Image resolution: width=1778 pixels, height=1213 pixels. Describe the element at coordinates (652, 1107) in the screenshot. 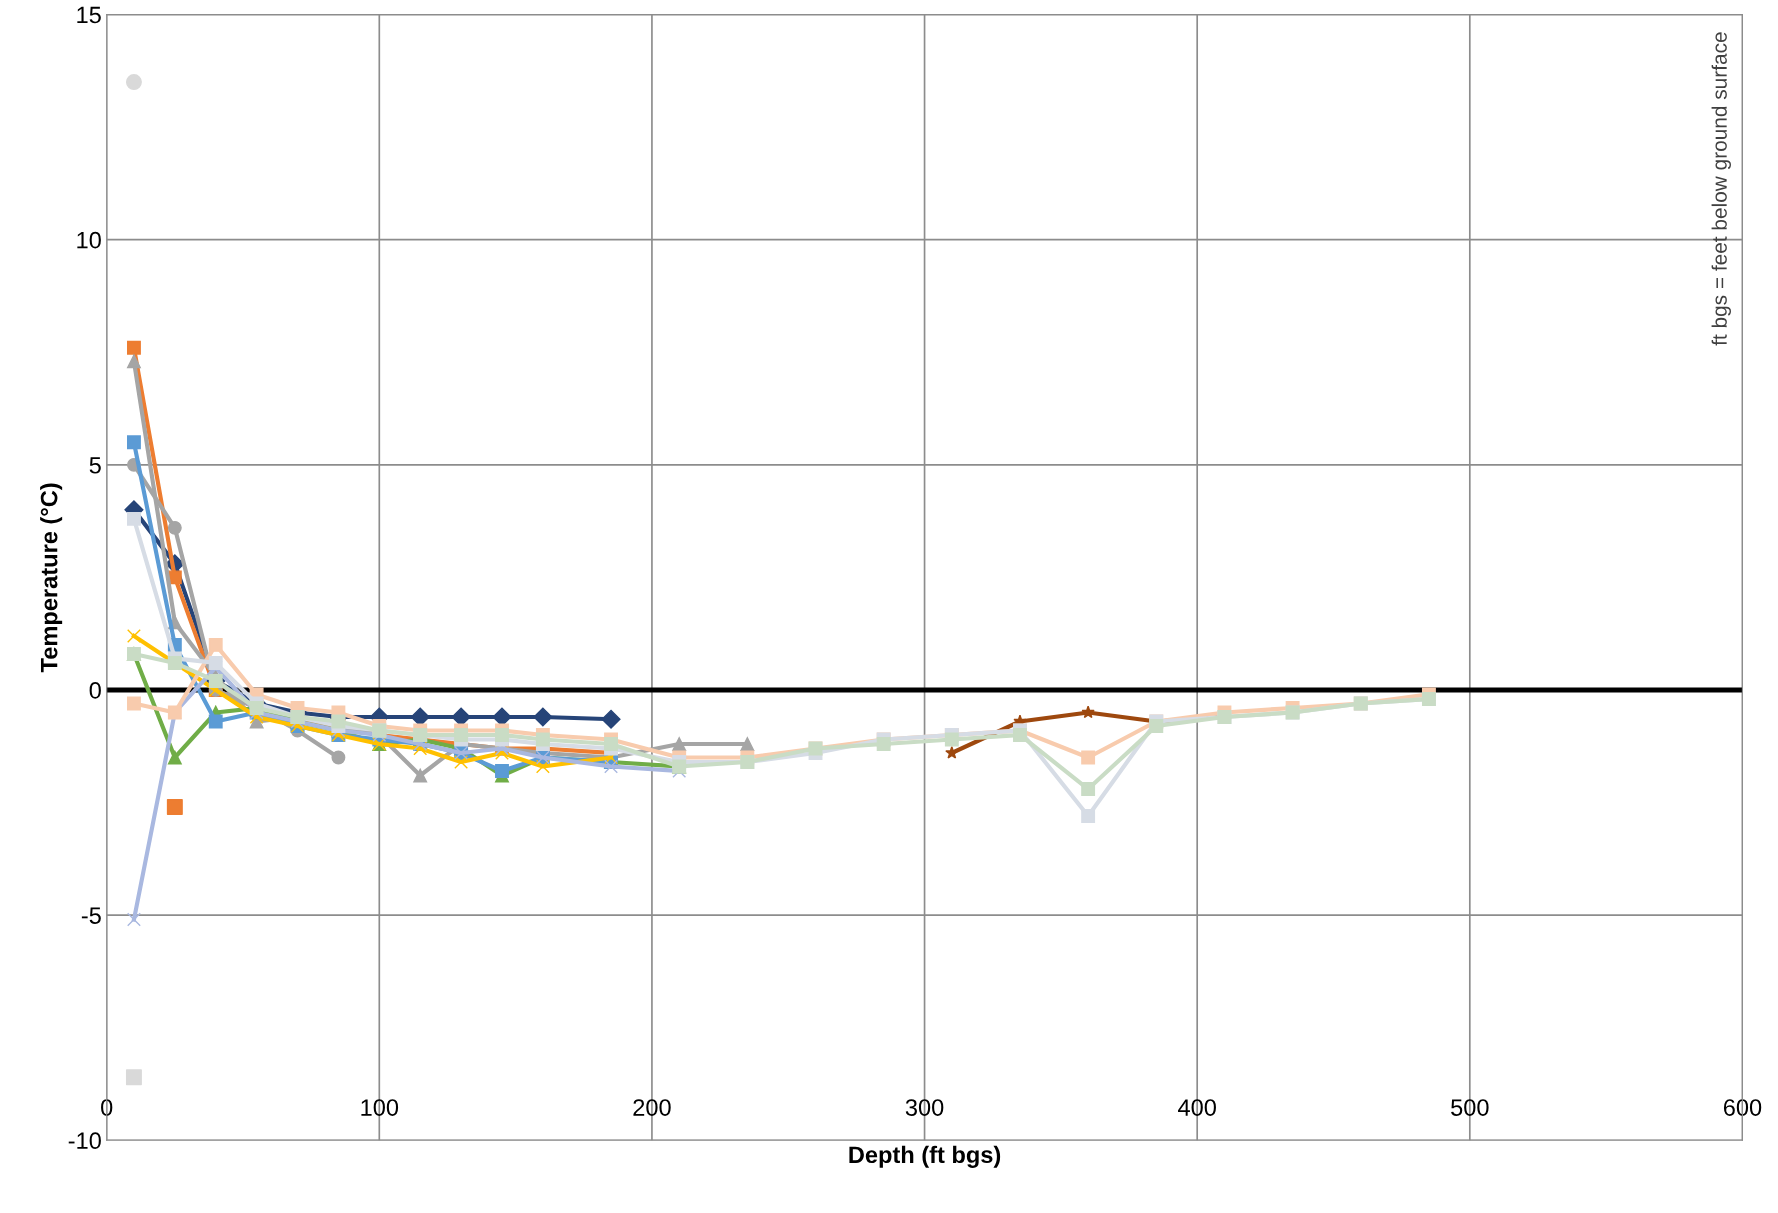

I see `x-tick-label: 200` at that location.